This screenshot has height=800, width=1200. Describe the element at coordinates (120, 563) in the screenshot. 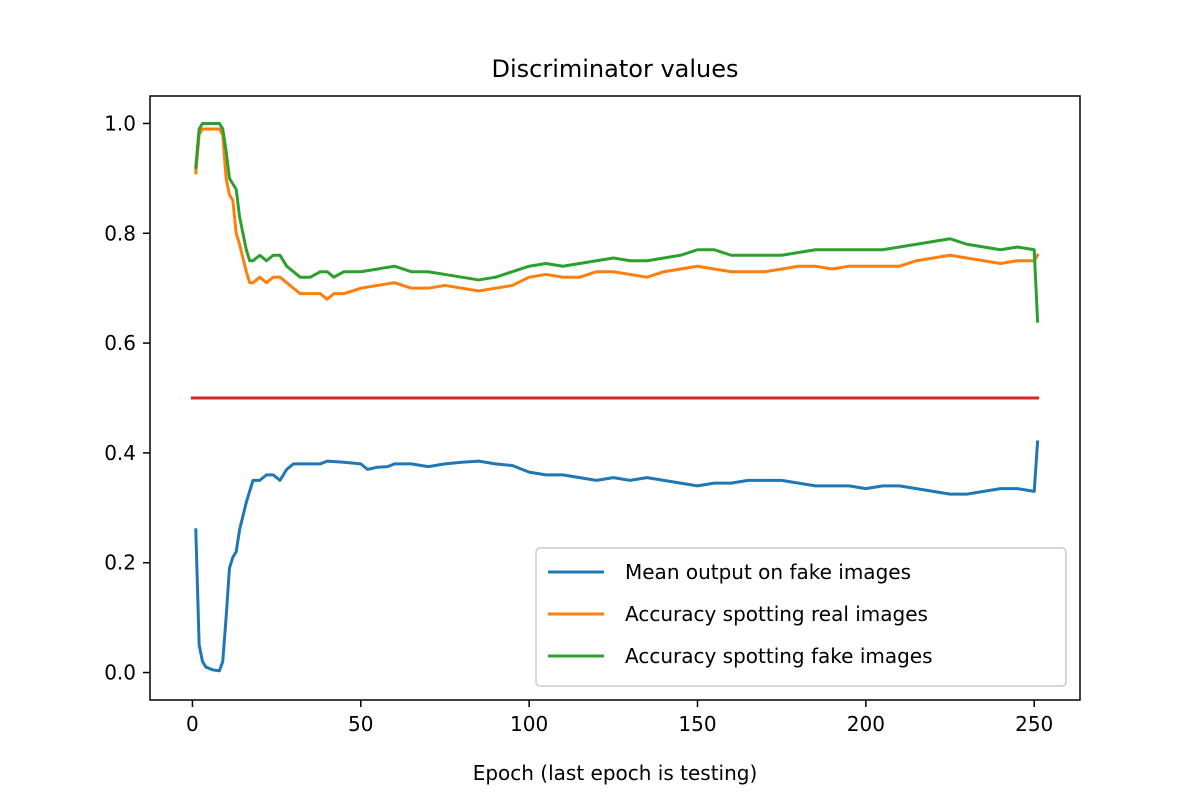

I see `y-tick-label-1: 0.2` at that location.